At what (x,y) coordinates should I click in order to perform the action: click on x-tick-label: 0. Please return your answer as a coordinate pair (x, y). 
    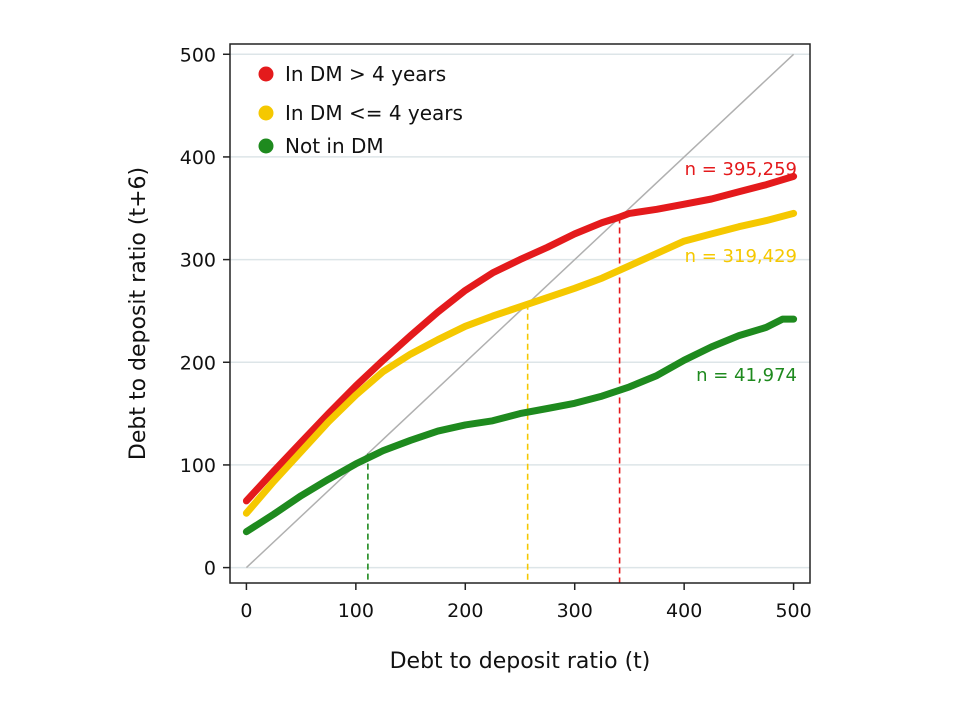
    Looking at the image, I should click on (246, 611).